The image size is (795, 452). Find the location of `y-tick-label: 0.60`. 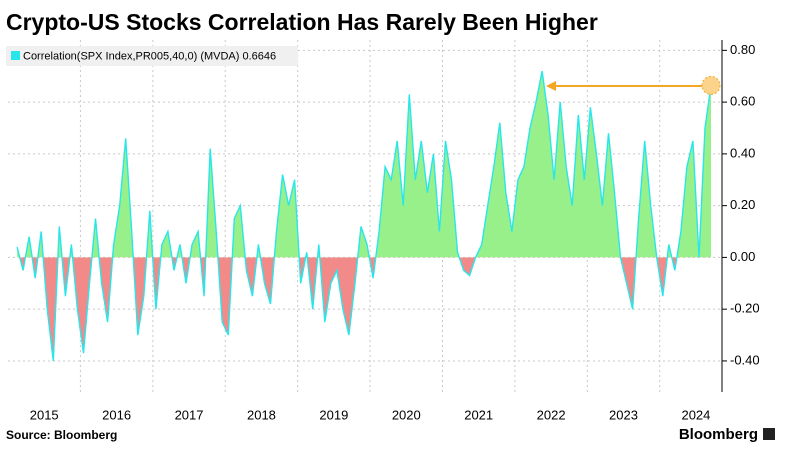

y-tick-label: 0.60 is located at coordinates (742, 101).